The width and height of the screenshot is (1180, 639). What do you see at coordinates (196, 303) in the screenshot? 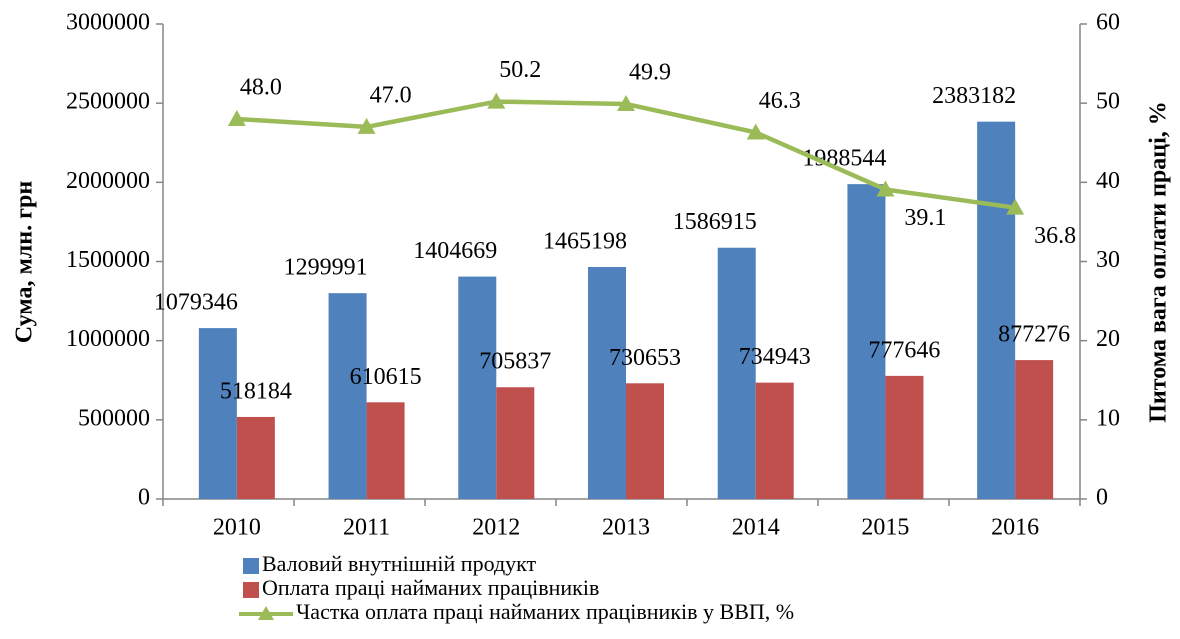
I see `data-label: 1079346` at bounding box center [196, 303].